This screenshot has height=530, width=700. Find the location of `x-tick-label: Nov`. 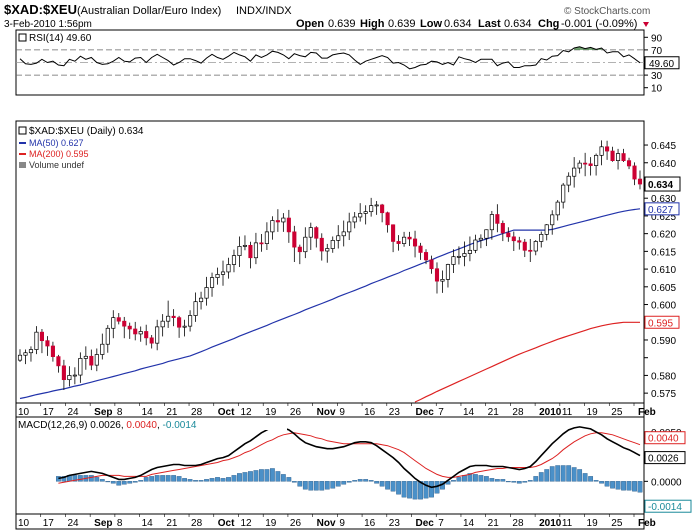

x-tick-label: Nov is located at coordinates (326, 523).